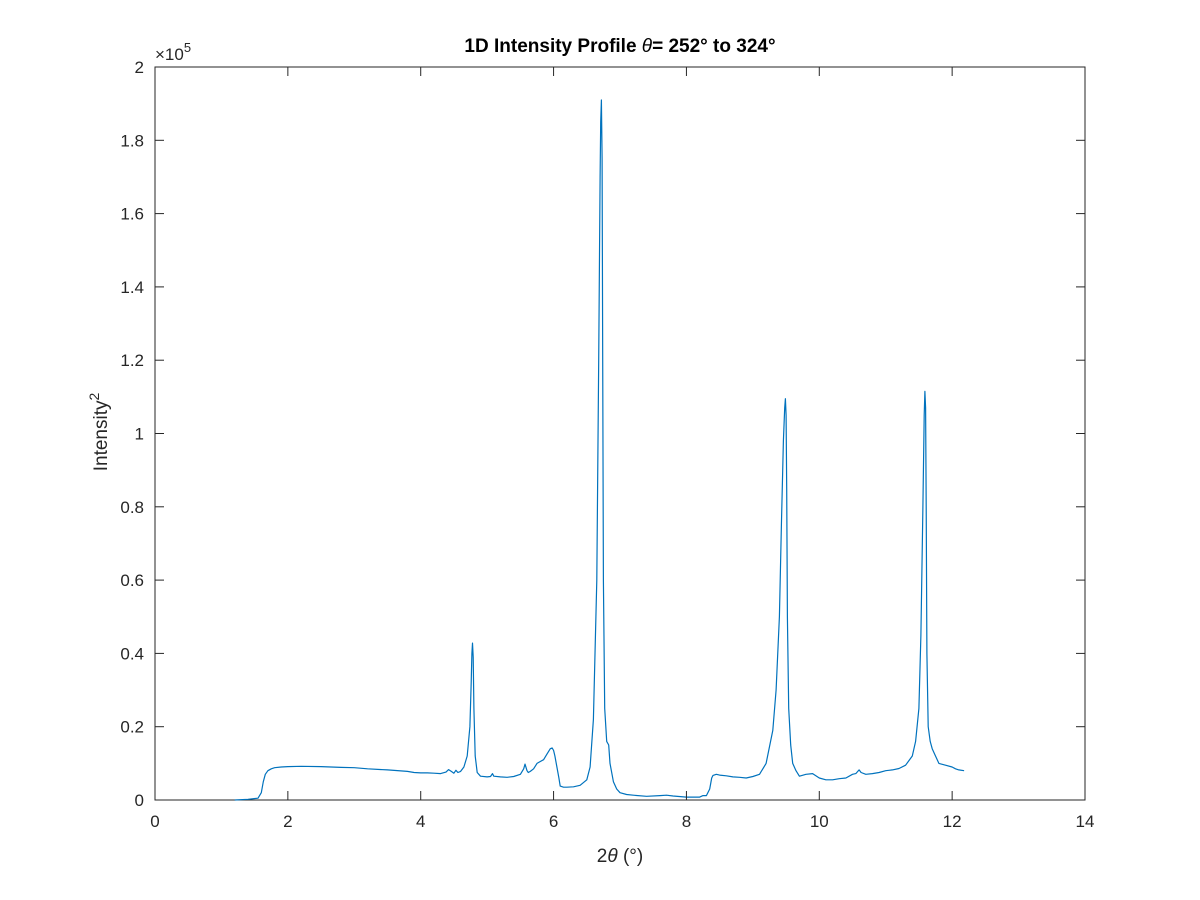 This screenshot has height=900, width=1200. What do you see at coordinates (132, 580) in the screenshot?
I see `y-tick-label: 0.6` at bounding box center [132, 580].